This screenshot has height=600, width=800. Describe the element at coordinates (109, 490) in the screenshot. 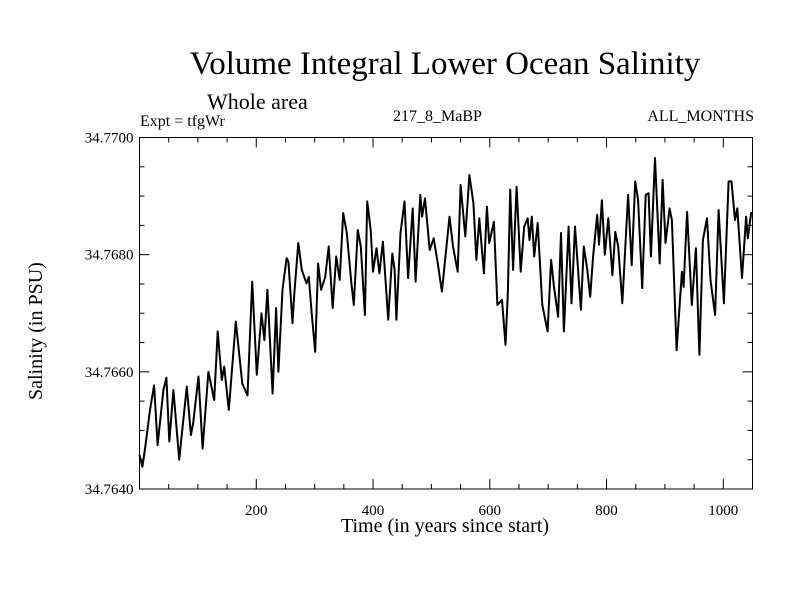

I see `y-tick-label: 34.7640` at that location.